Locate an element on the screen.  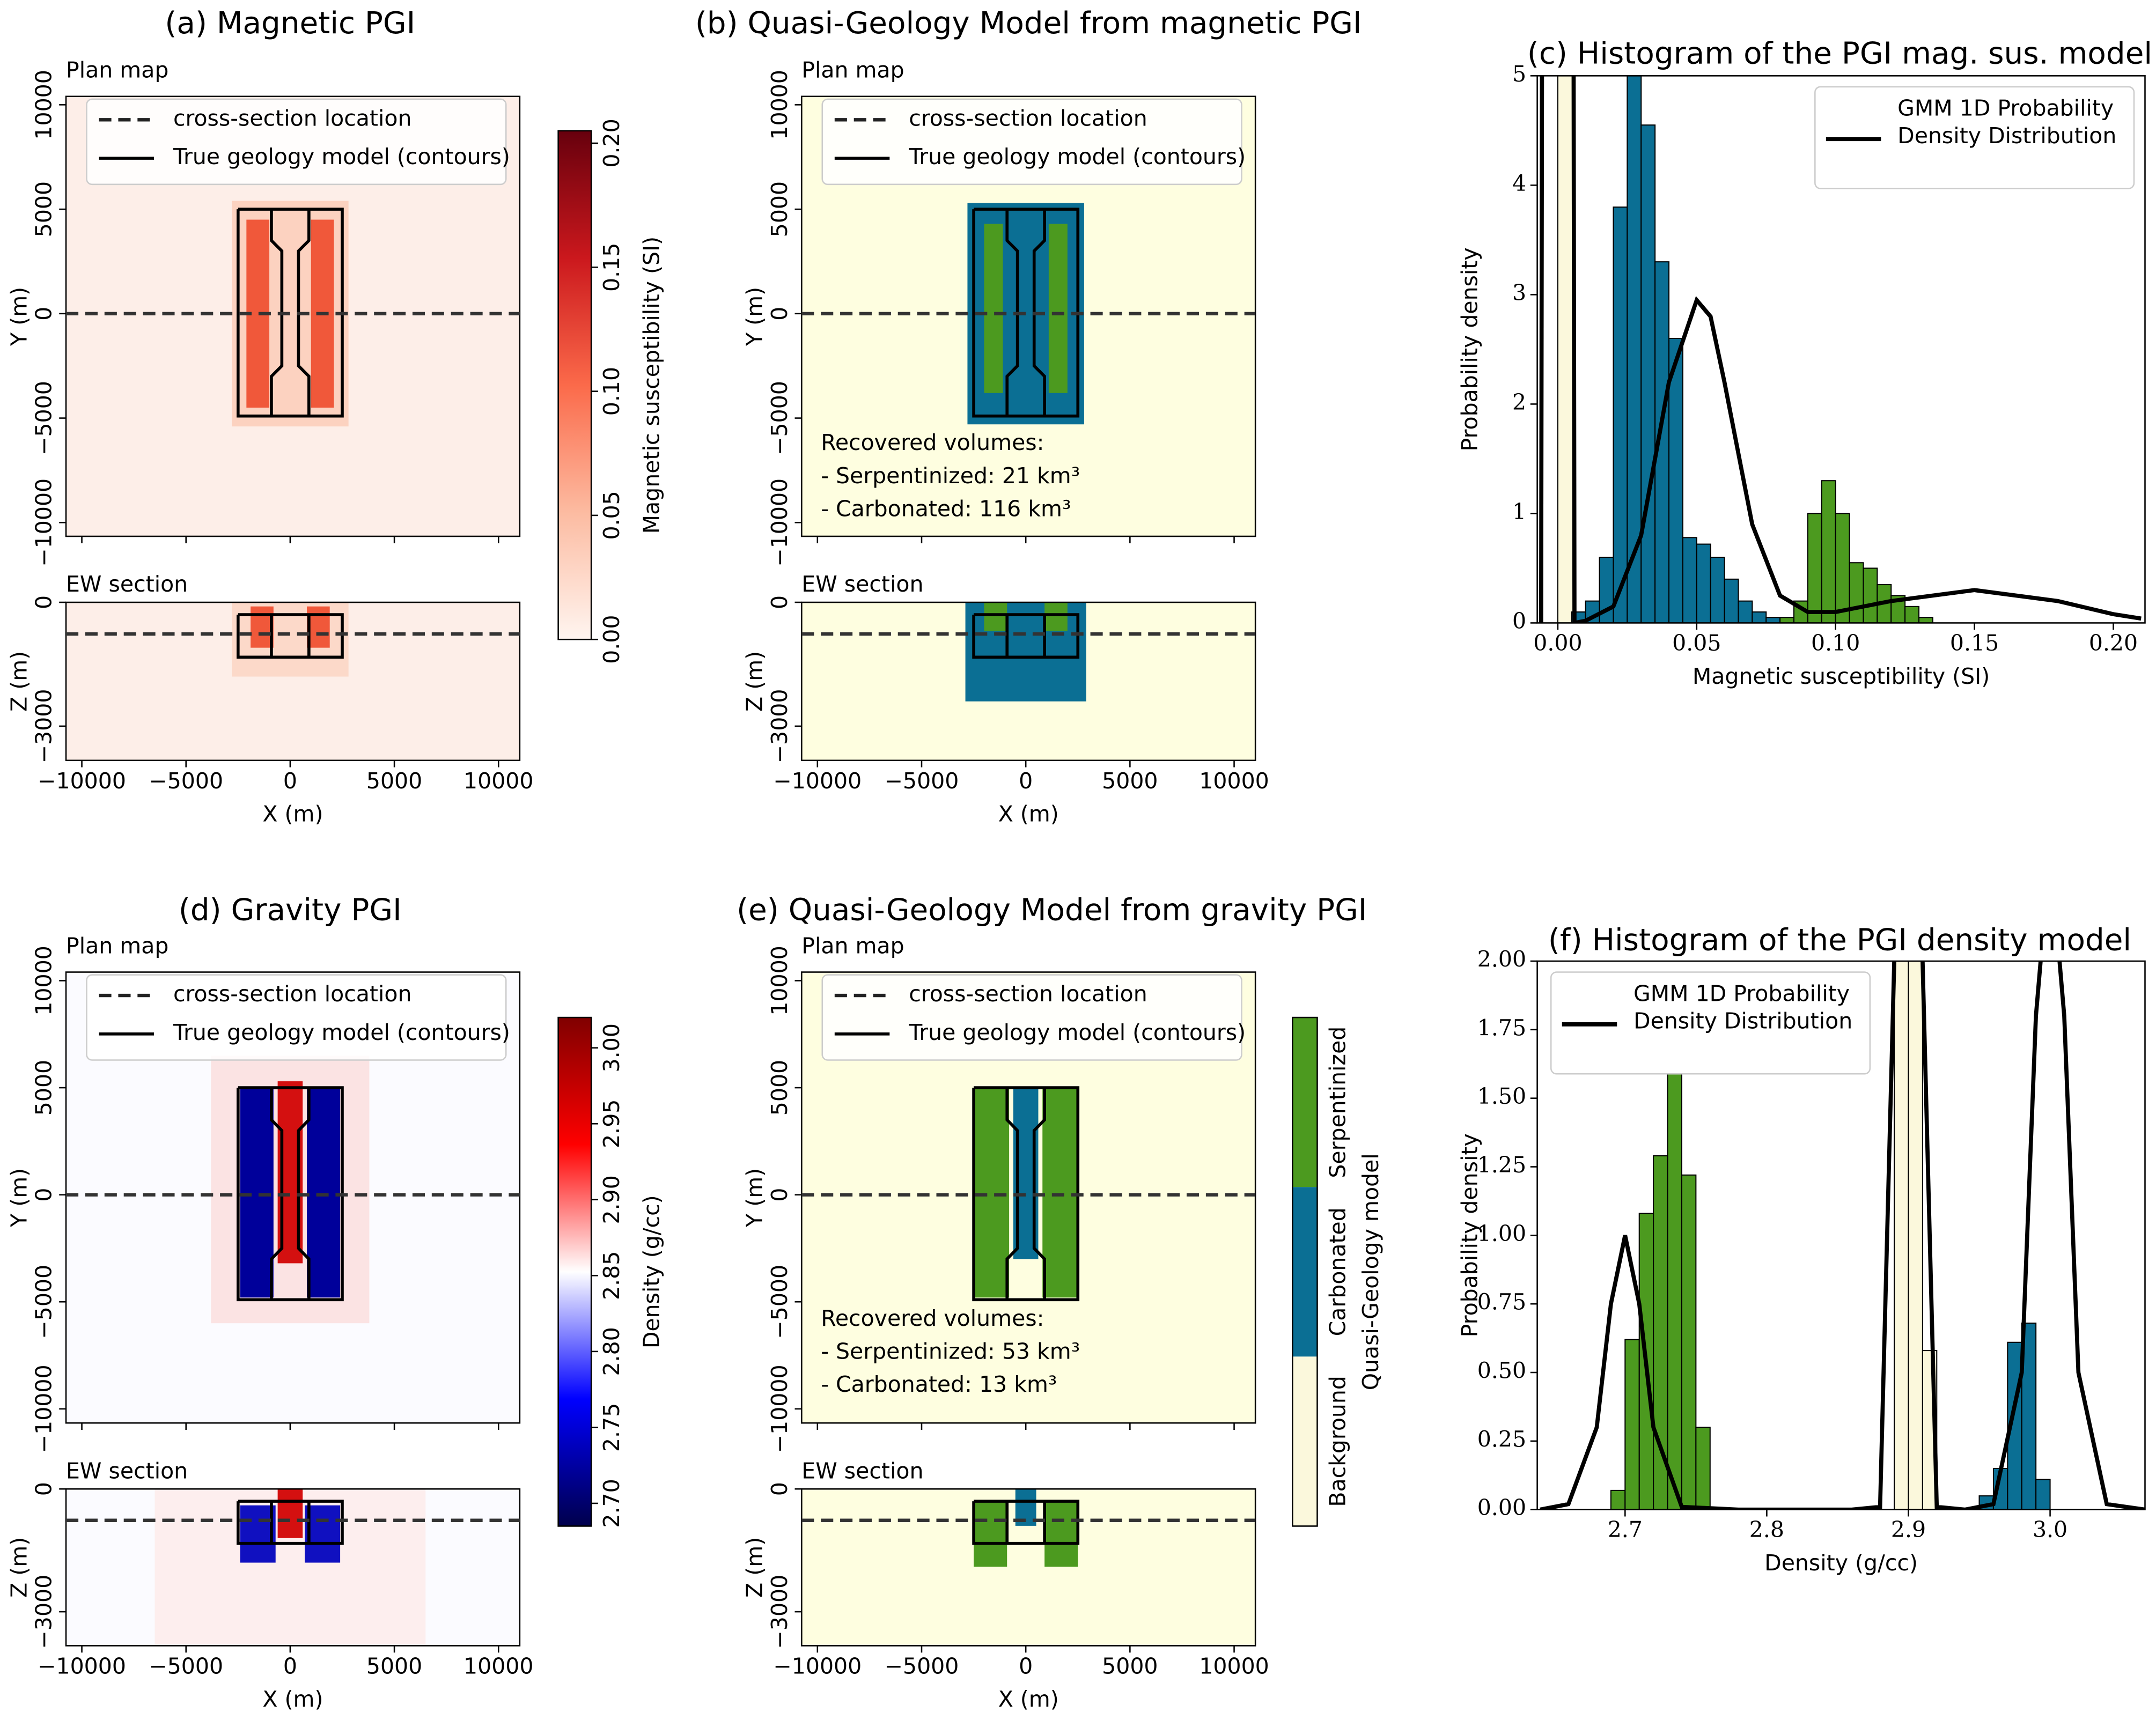
colorbar-tick-label: 2.80 is located at coordinates (611, 1351).